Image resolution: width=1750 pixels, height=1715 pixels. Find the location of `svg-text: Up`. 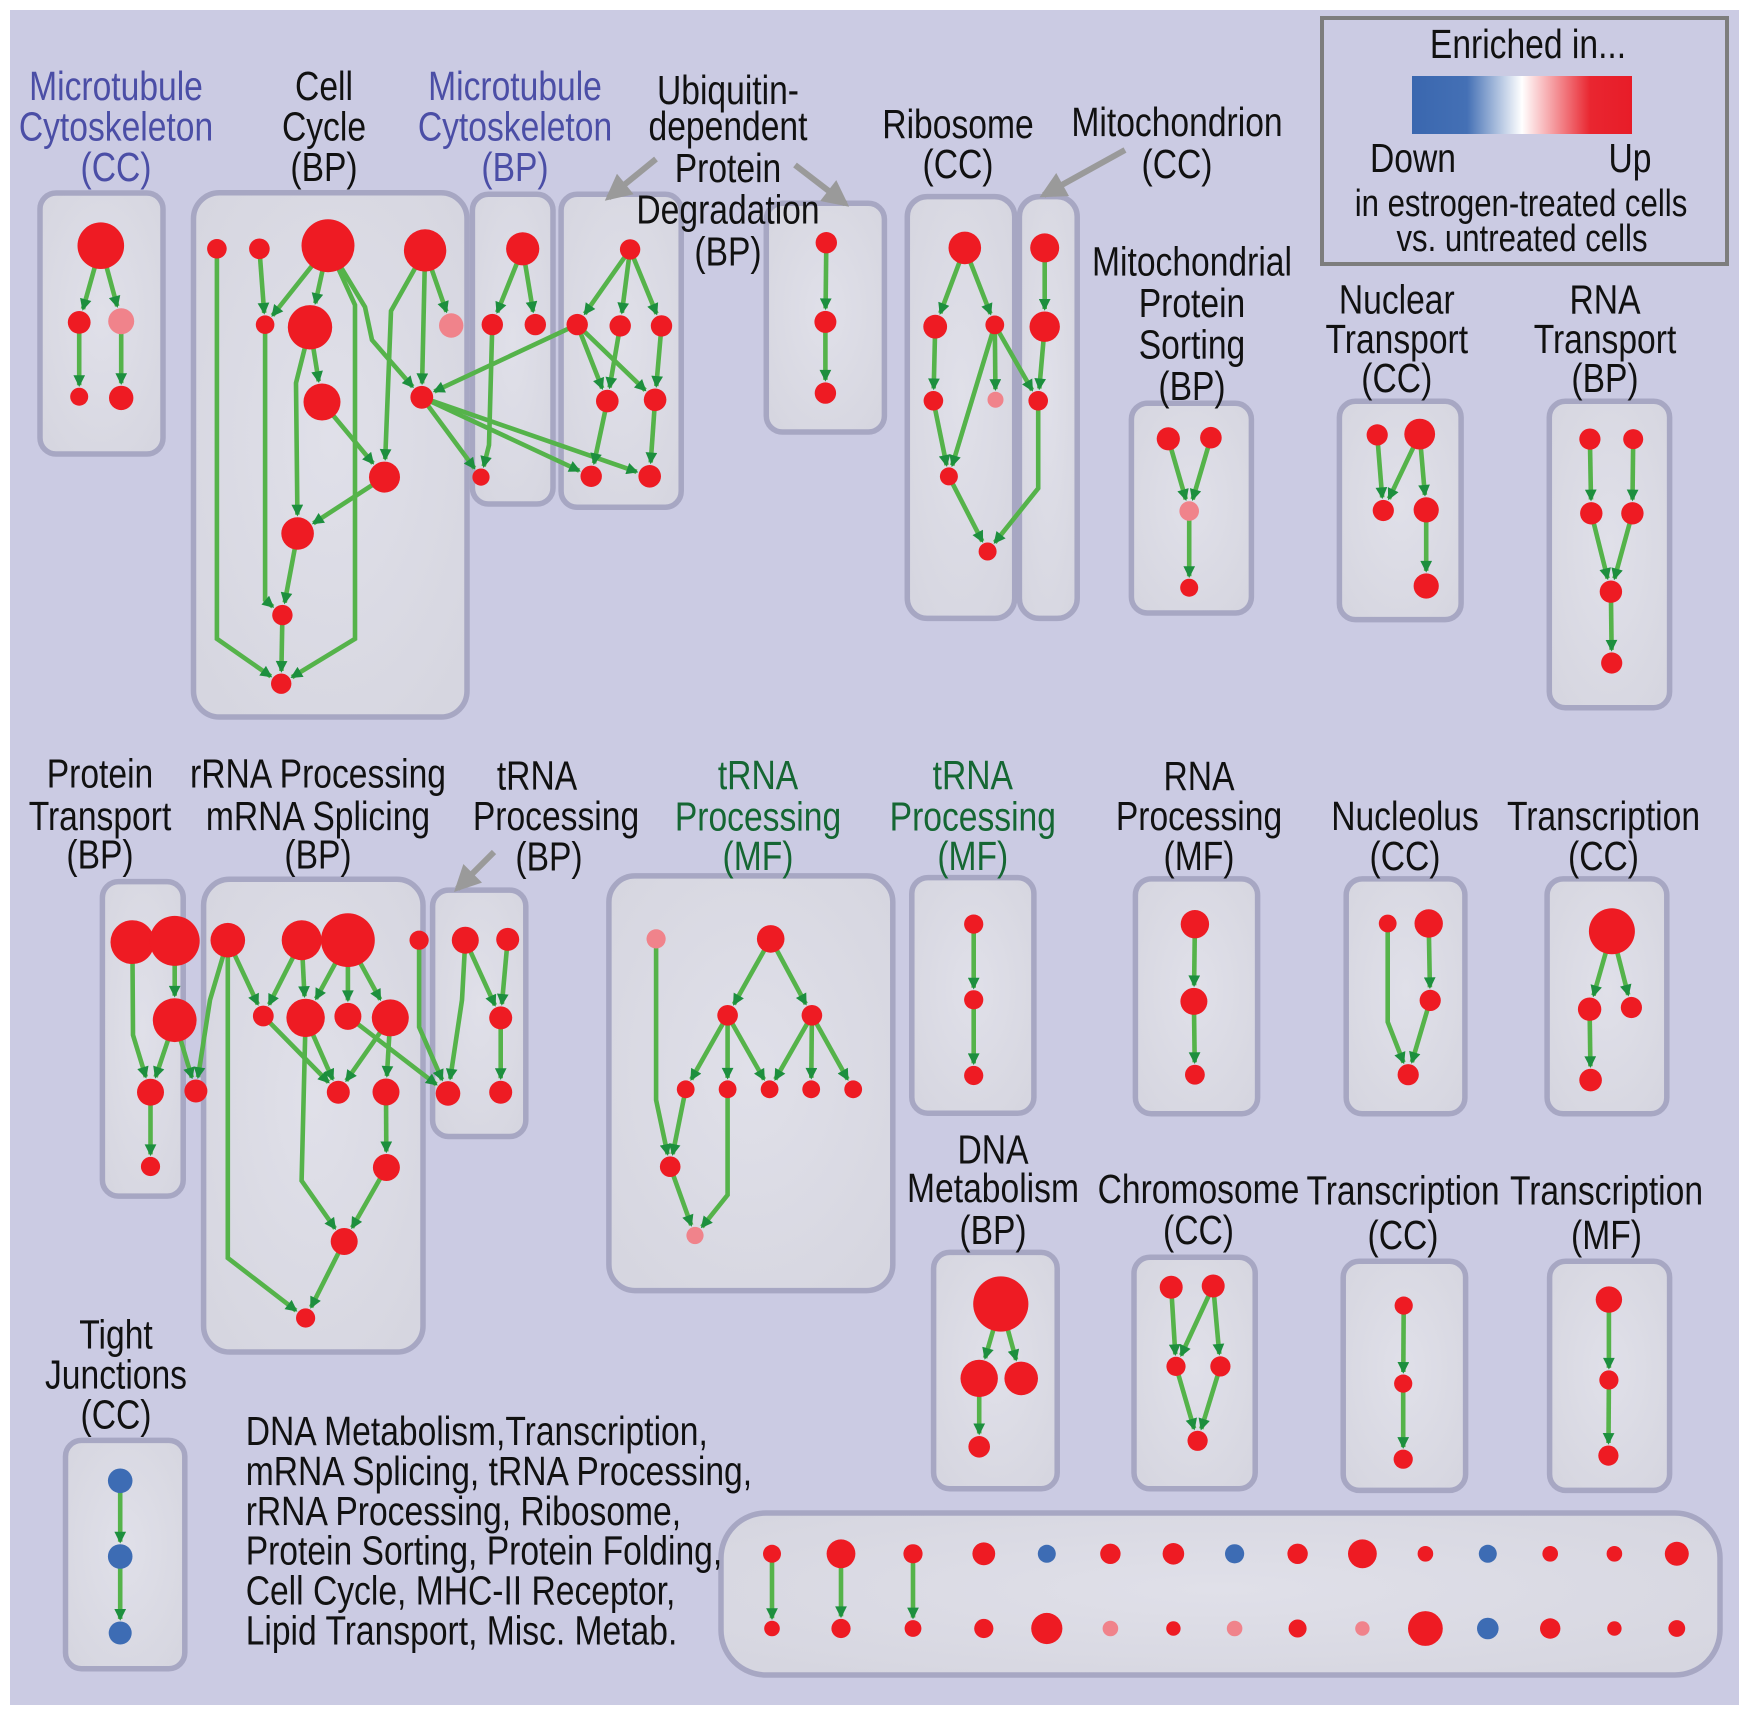

svg-text: Up is located at coordinates (1630, 158).